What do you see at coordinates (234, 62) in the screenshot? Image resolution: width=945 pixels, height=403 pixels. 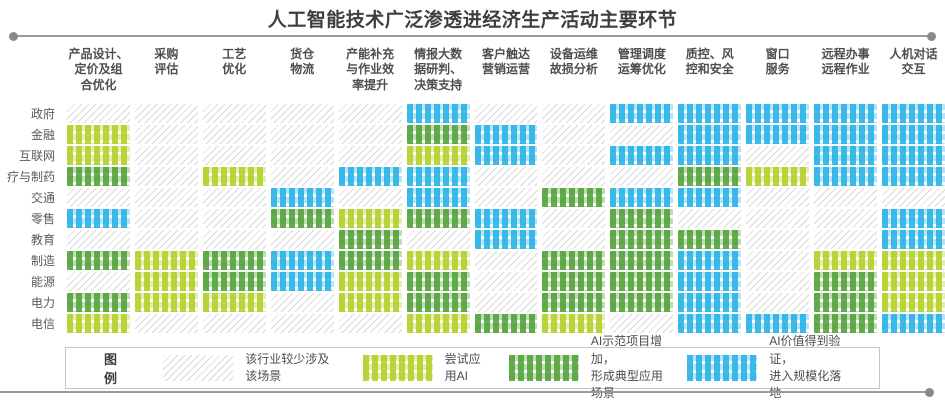 I see `column-header: 工艺 优化` at bounding box center [234, 62].